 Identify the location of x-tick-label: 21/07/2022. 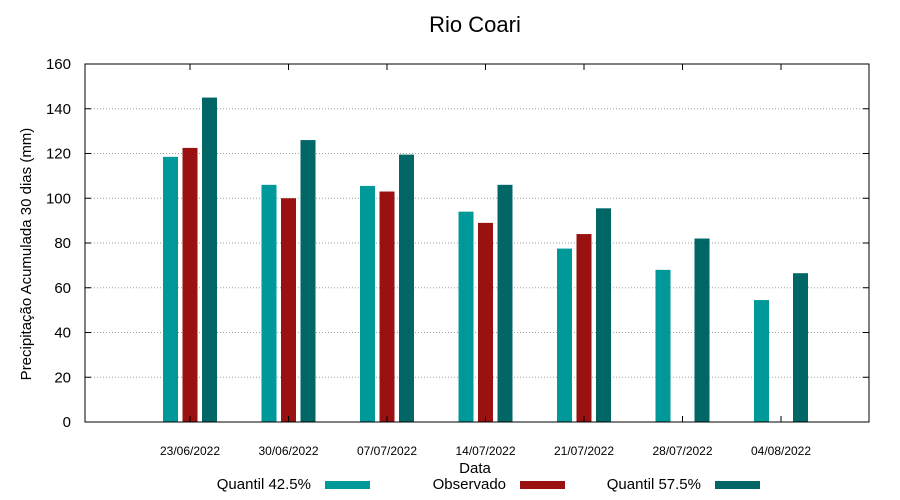
(584, 451).